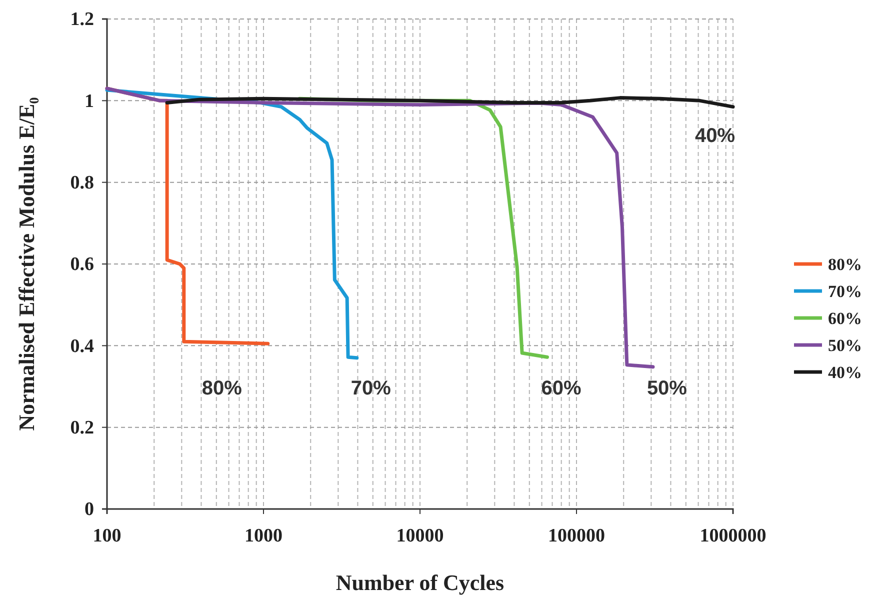  Describe the element at coordinates (82, 346) in the screenshot. I see `y-tick-label: 0.4` at that location.